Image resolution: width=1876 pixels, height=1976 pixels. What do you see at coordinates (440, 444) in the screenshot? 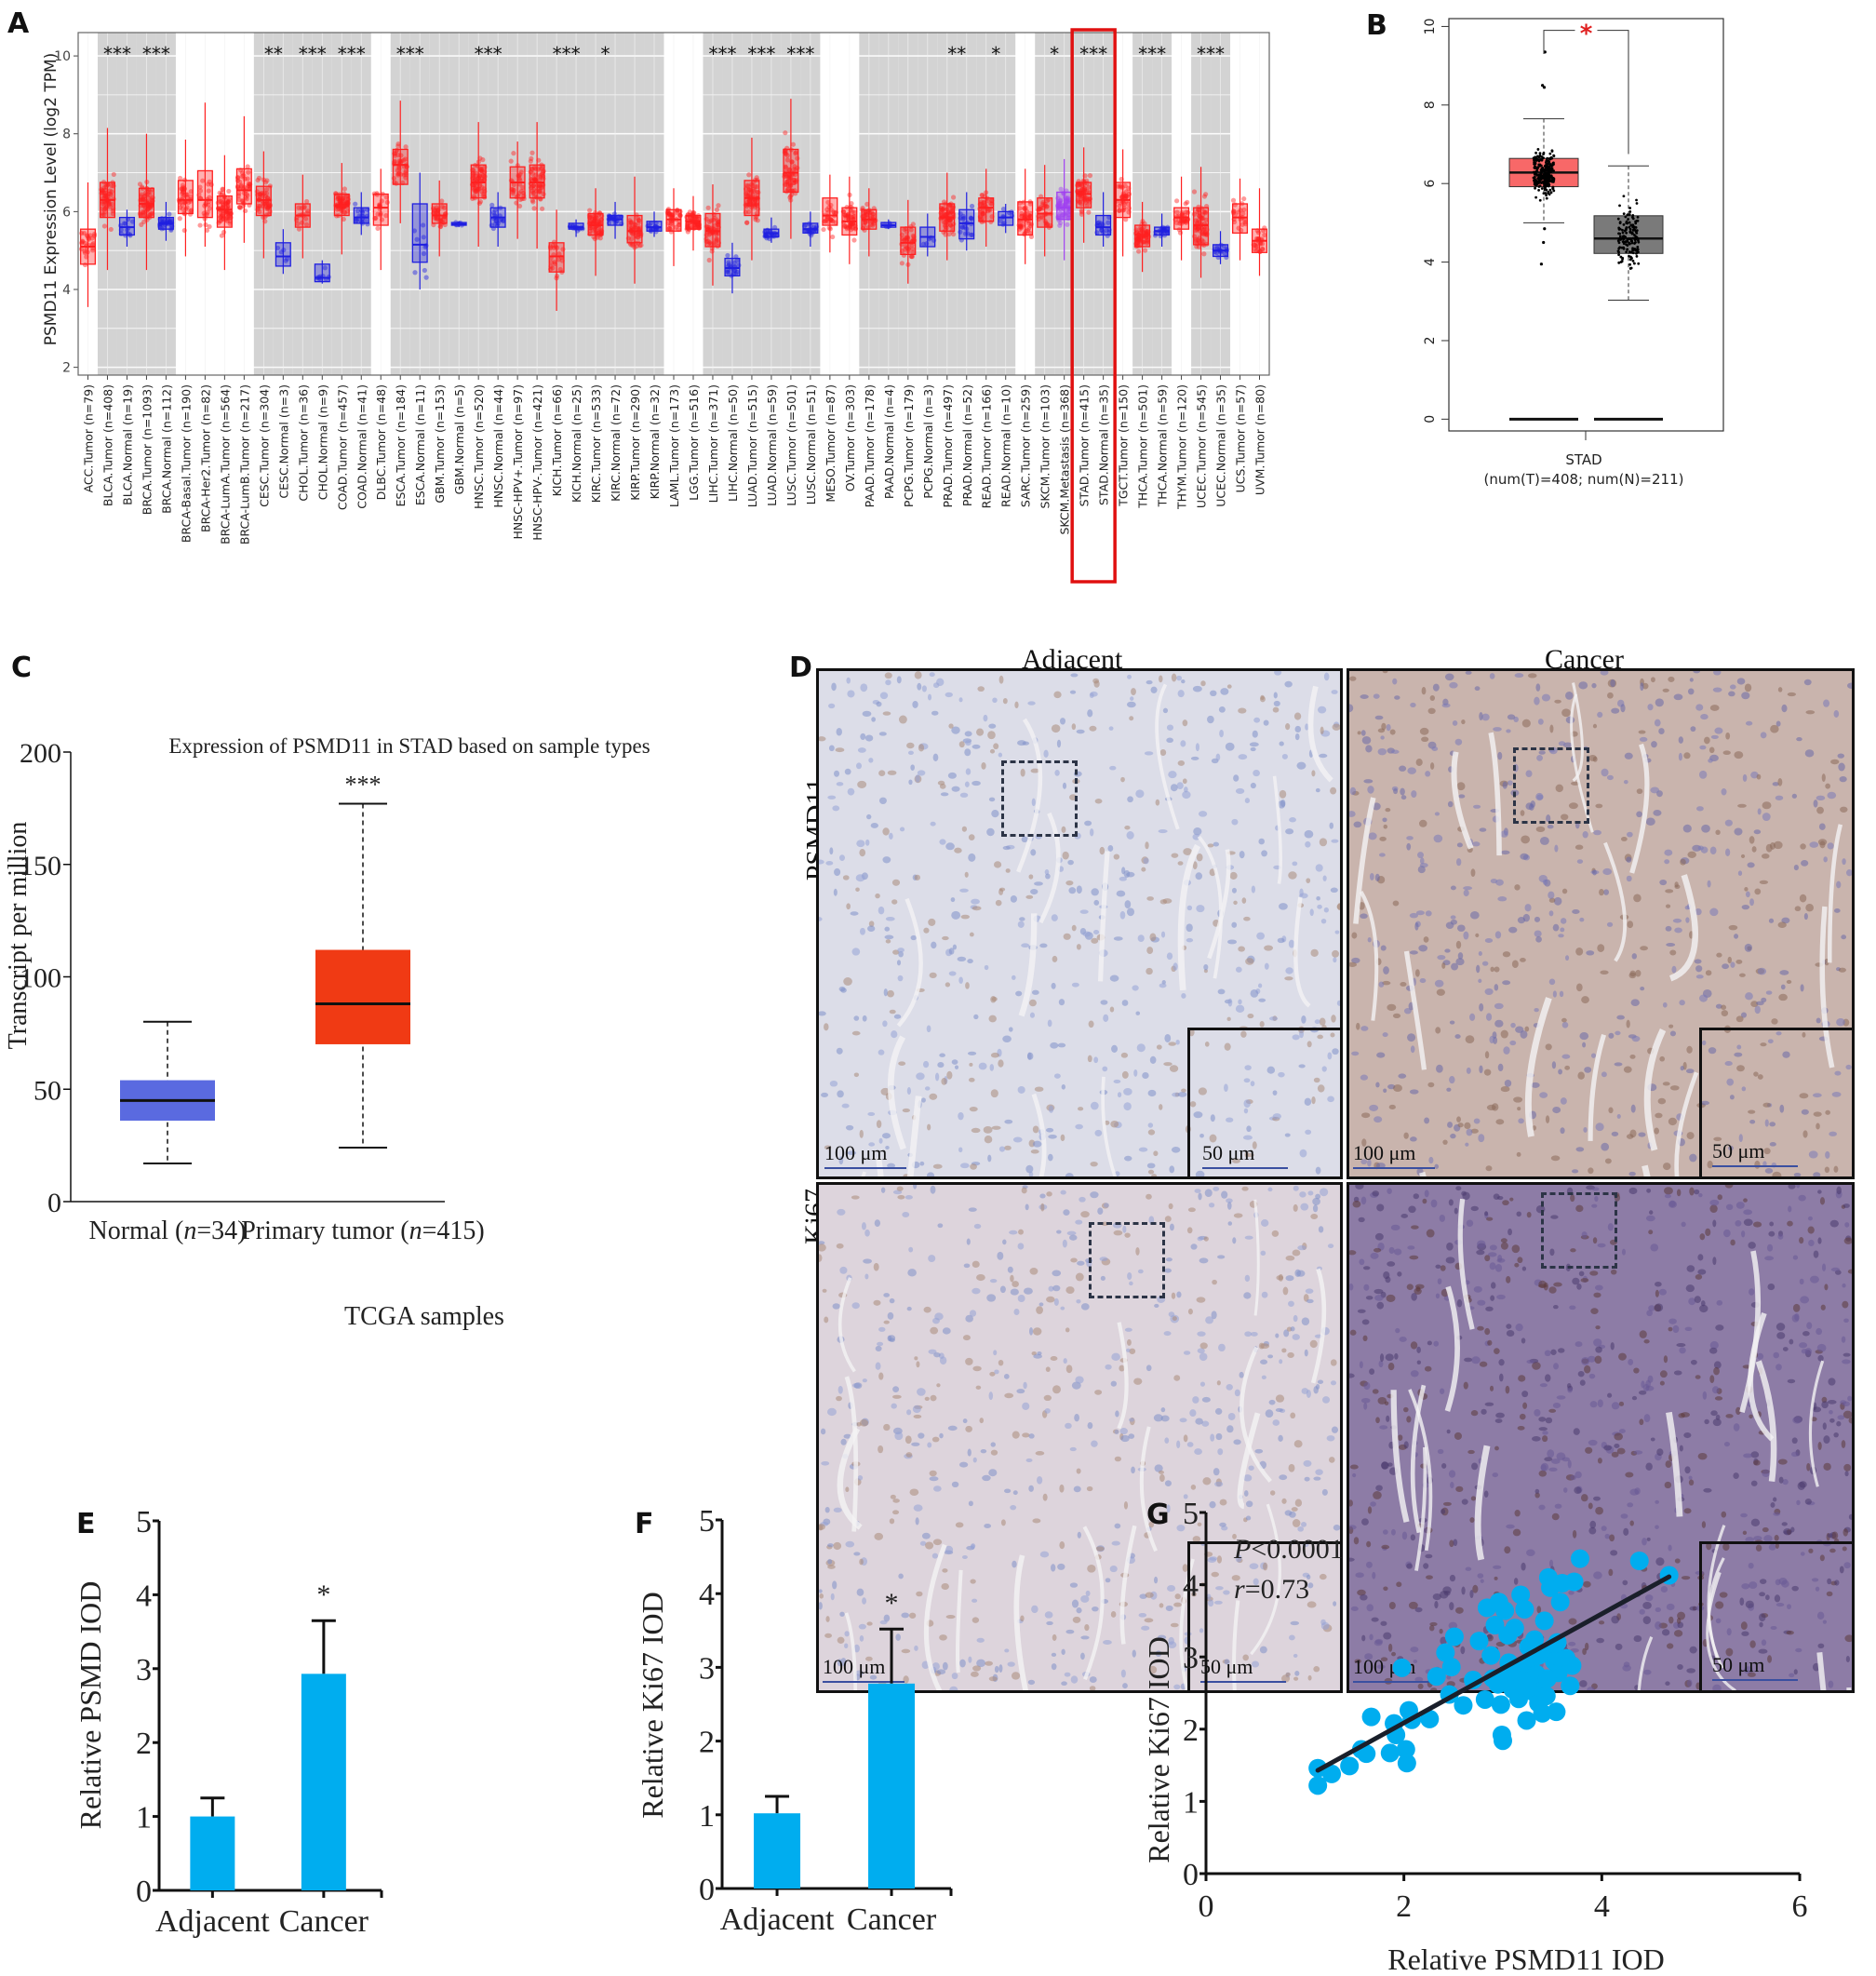
I see `x-tick-label: GBM.Tumor (n=153)` at bounding box center [440, 444].